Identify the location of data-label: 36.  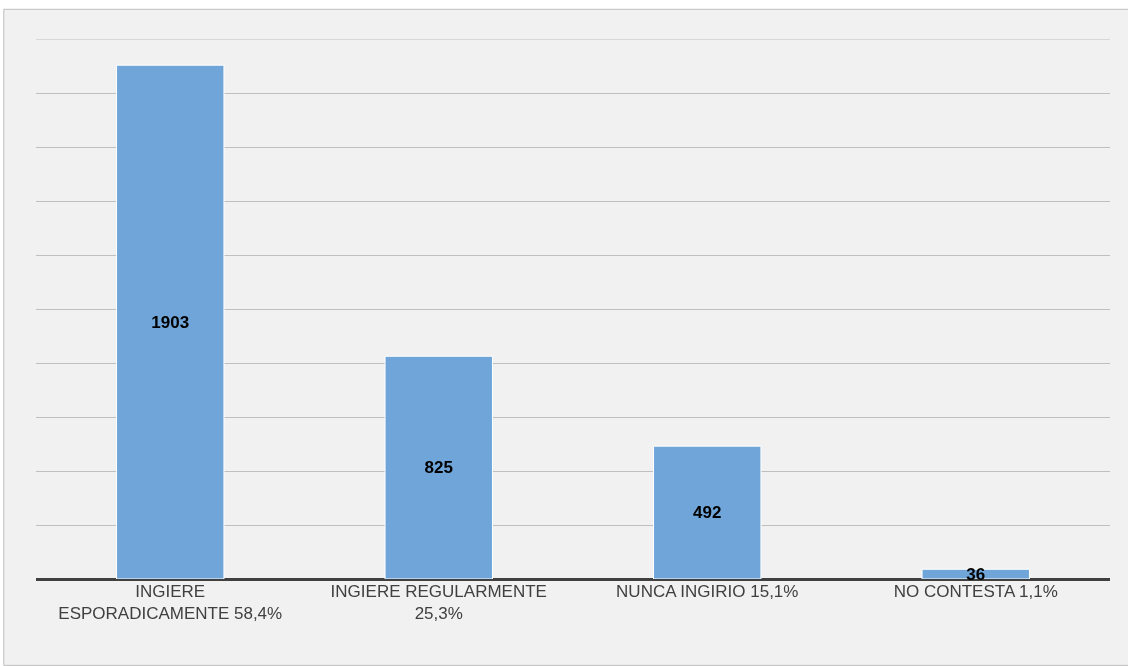
(976, 574).